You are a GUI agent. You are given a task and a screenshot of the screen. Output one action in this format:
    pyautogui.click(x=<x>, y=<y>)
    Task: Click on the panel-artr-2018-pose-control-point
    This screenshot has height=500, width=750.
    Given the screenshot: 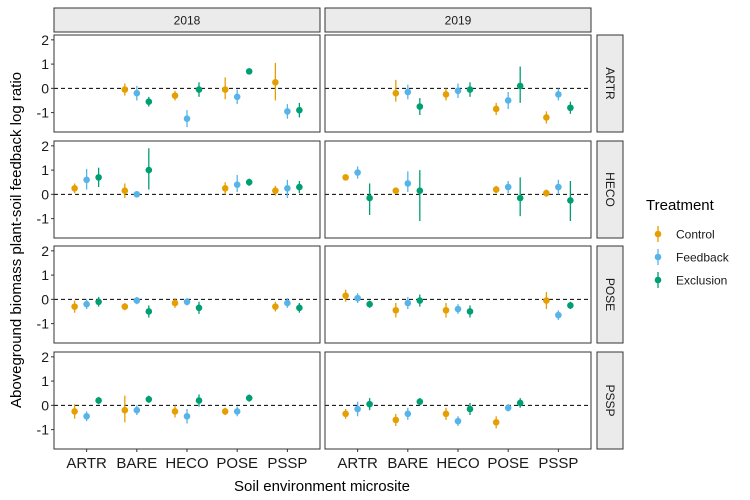 What is the action you would take?
    pyautogui.click(x=225, y=89)
    